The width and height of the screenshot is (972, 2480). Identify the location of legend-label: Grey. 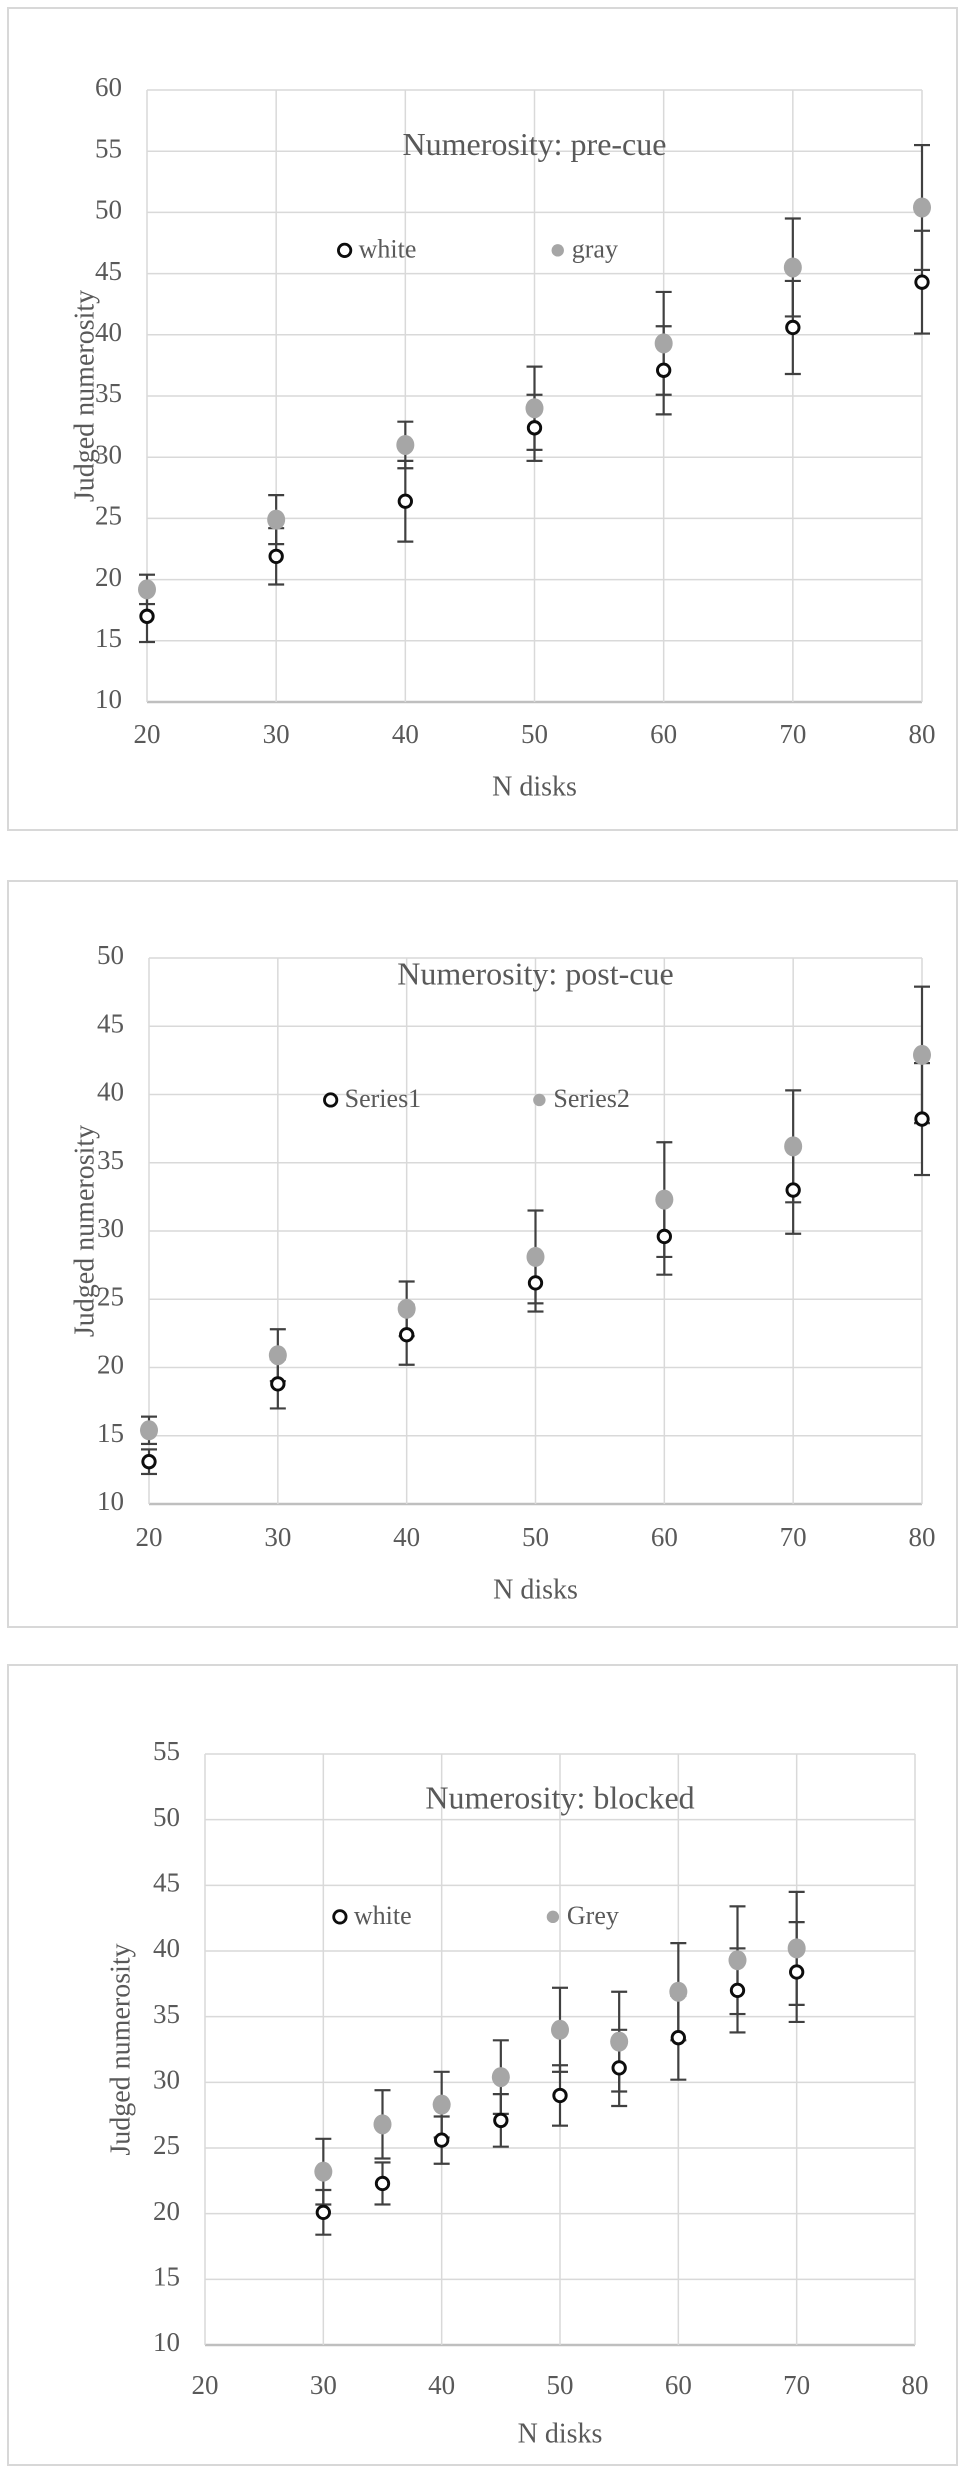
(593, 1915).